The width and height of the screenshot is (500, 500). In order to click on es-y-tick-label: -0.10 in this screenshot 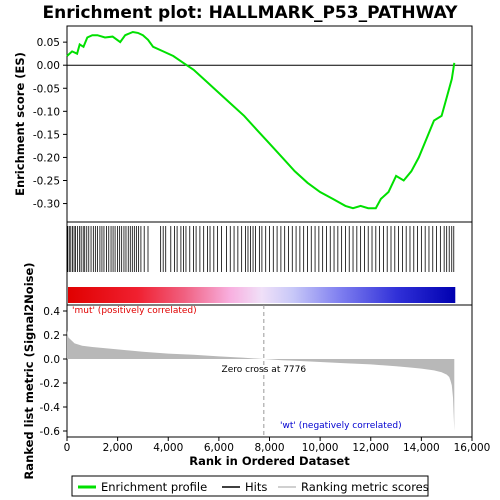, I will do `click(46, 112)`.